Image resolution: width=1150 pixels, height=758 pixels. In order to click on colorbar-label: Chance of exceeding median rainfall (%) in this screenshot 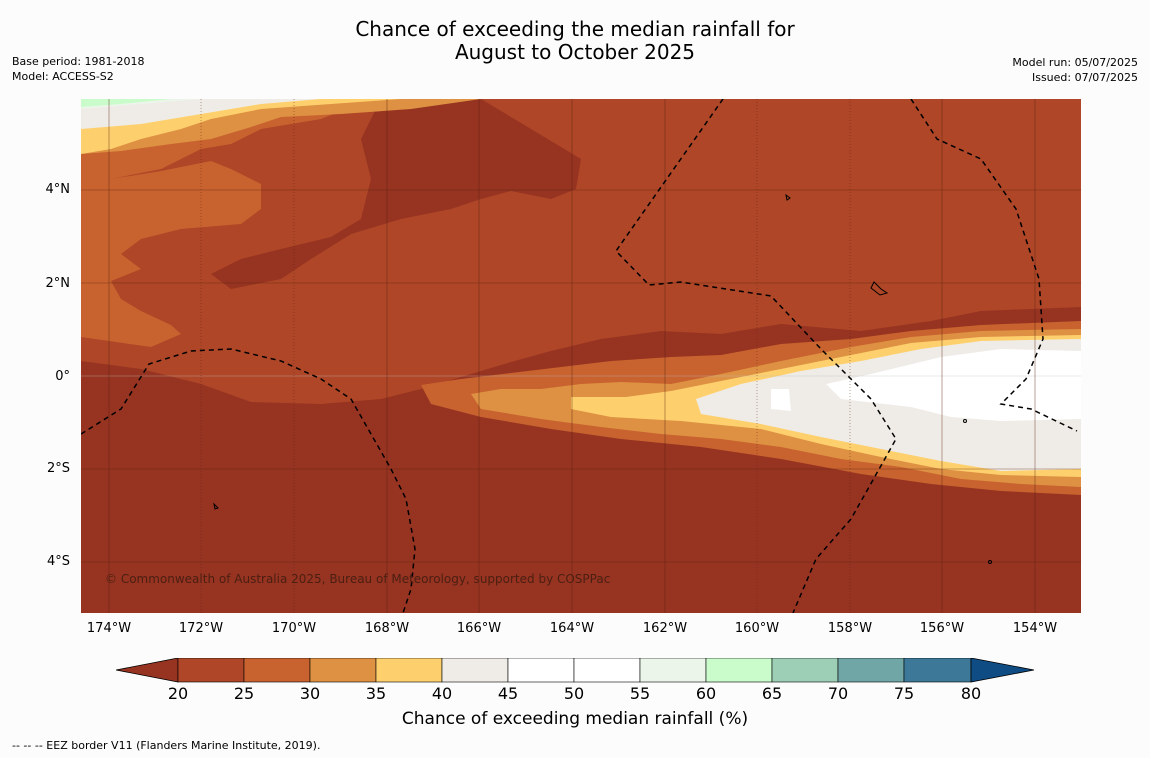, I will do `click(575, 719)`.